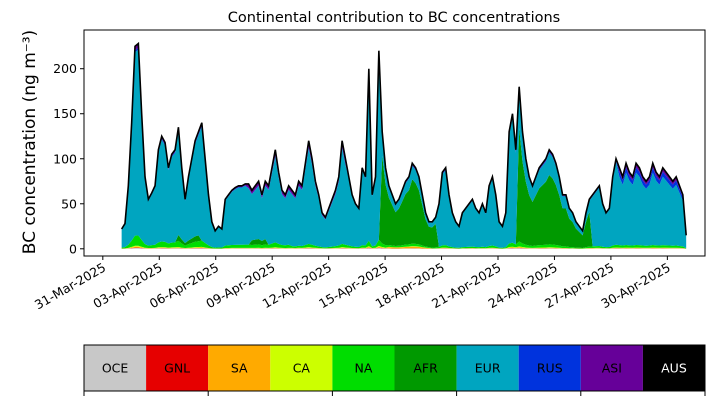  I want to click on legend-label-gnl: GNL, so click(177, 368).